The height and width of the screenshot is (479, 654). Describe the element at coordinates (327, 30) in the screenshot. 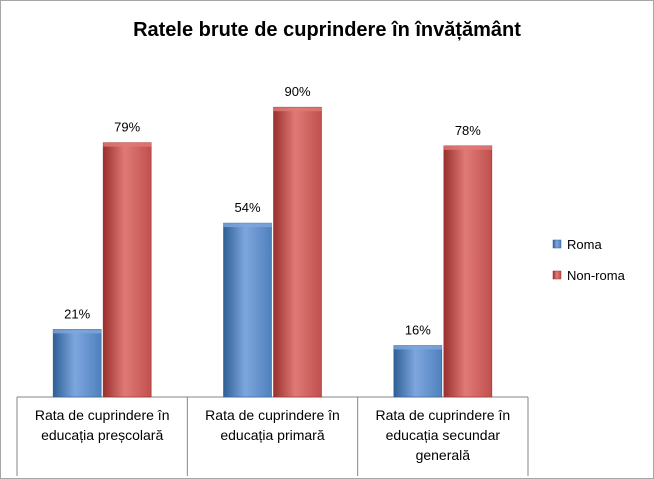

I see `chart-title: Ratele brute de cuprindere în învățământ` at that location.